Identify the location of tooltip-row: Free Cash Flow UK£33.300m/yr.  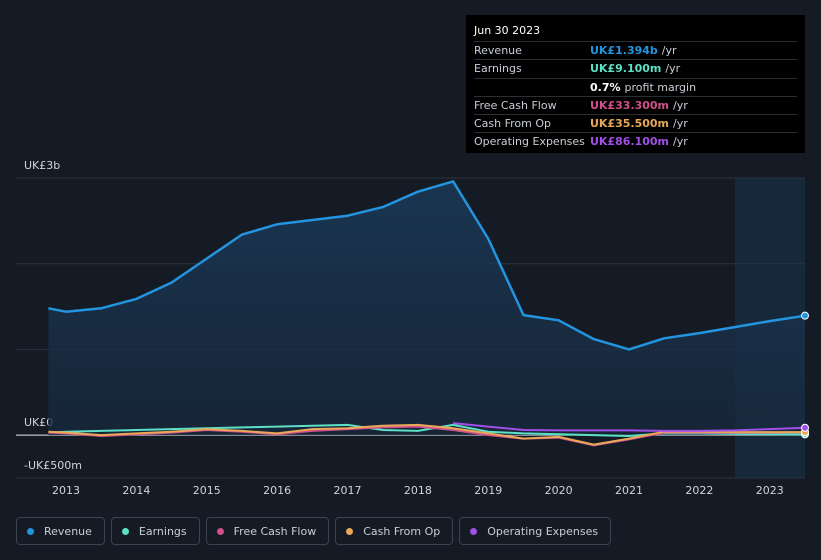
(635, 104).